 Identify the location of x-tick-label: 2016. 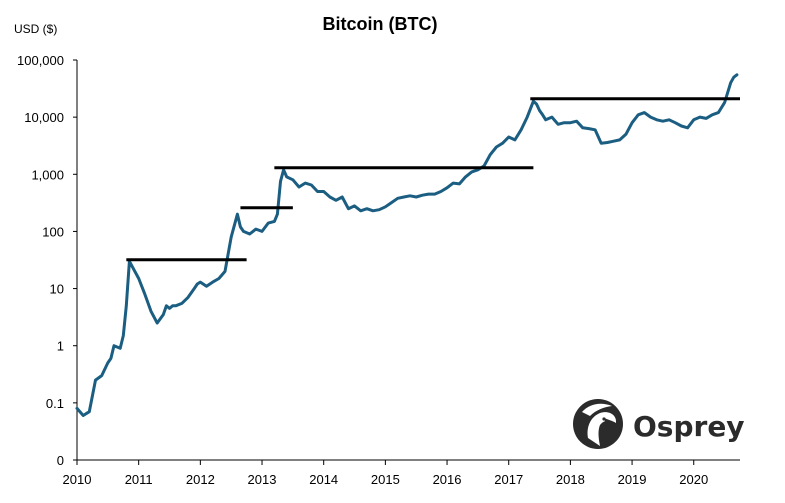
(447, 479).